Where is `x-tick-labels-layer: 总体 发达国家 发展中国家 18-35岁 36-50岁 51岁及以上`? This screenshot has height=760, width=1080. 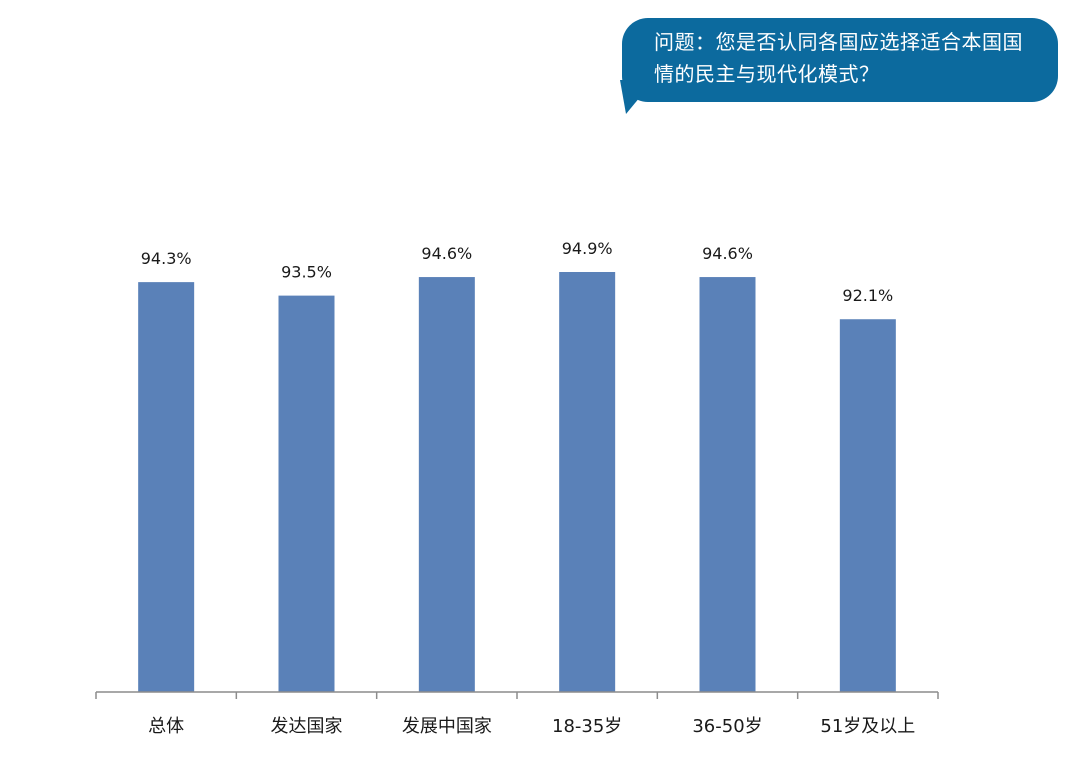
x-tick-labels-layer: 总体 发达国家 发展中国家 18-35岁 36-50岁 51岁及以上 is located at coordinates (531, 726).